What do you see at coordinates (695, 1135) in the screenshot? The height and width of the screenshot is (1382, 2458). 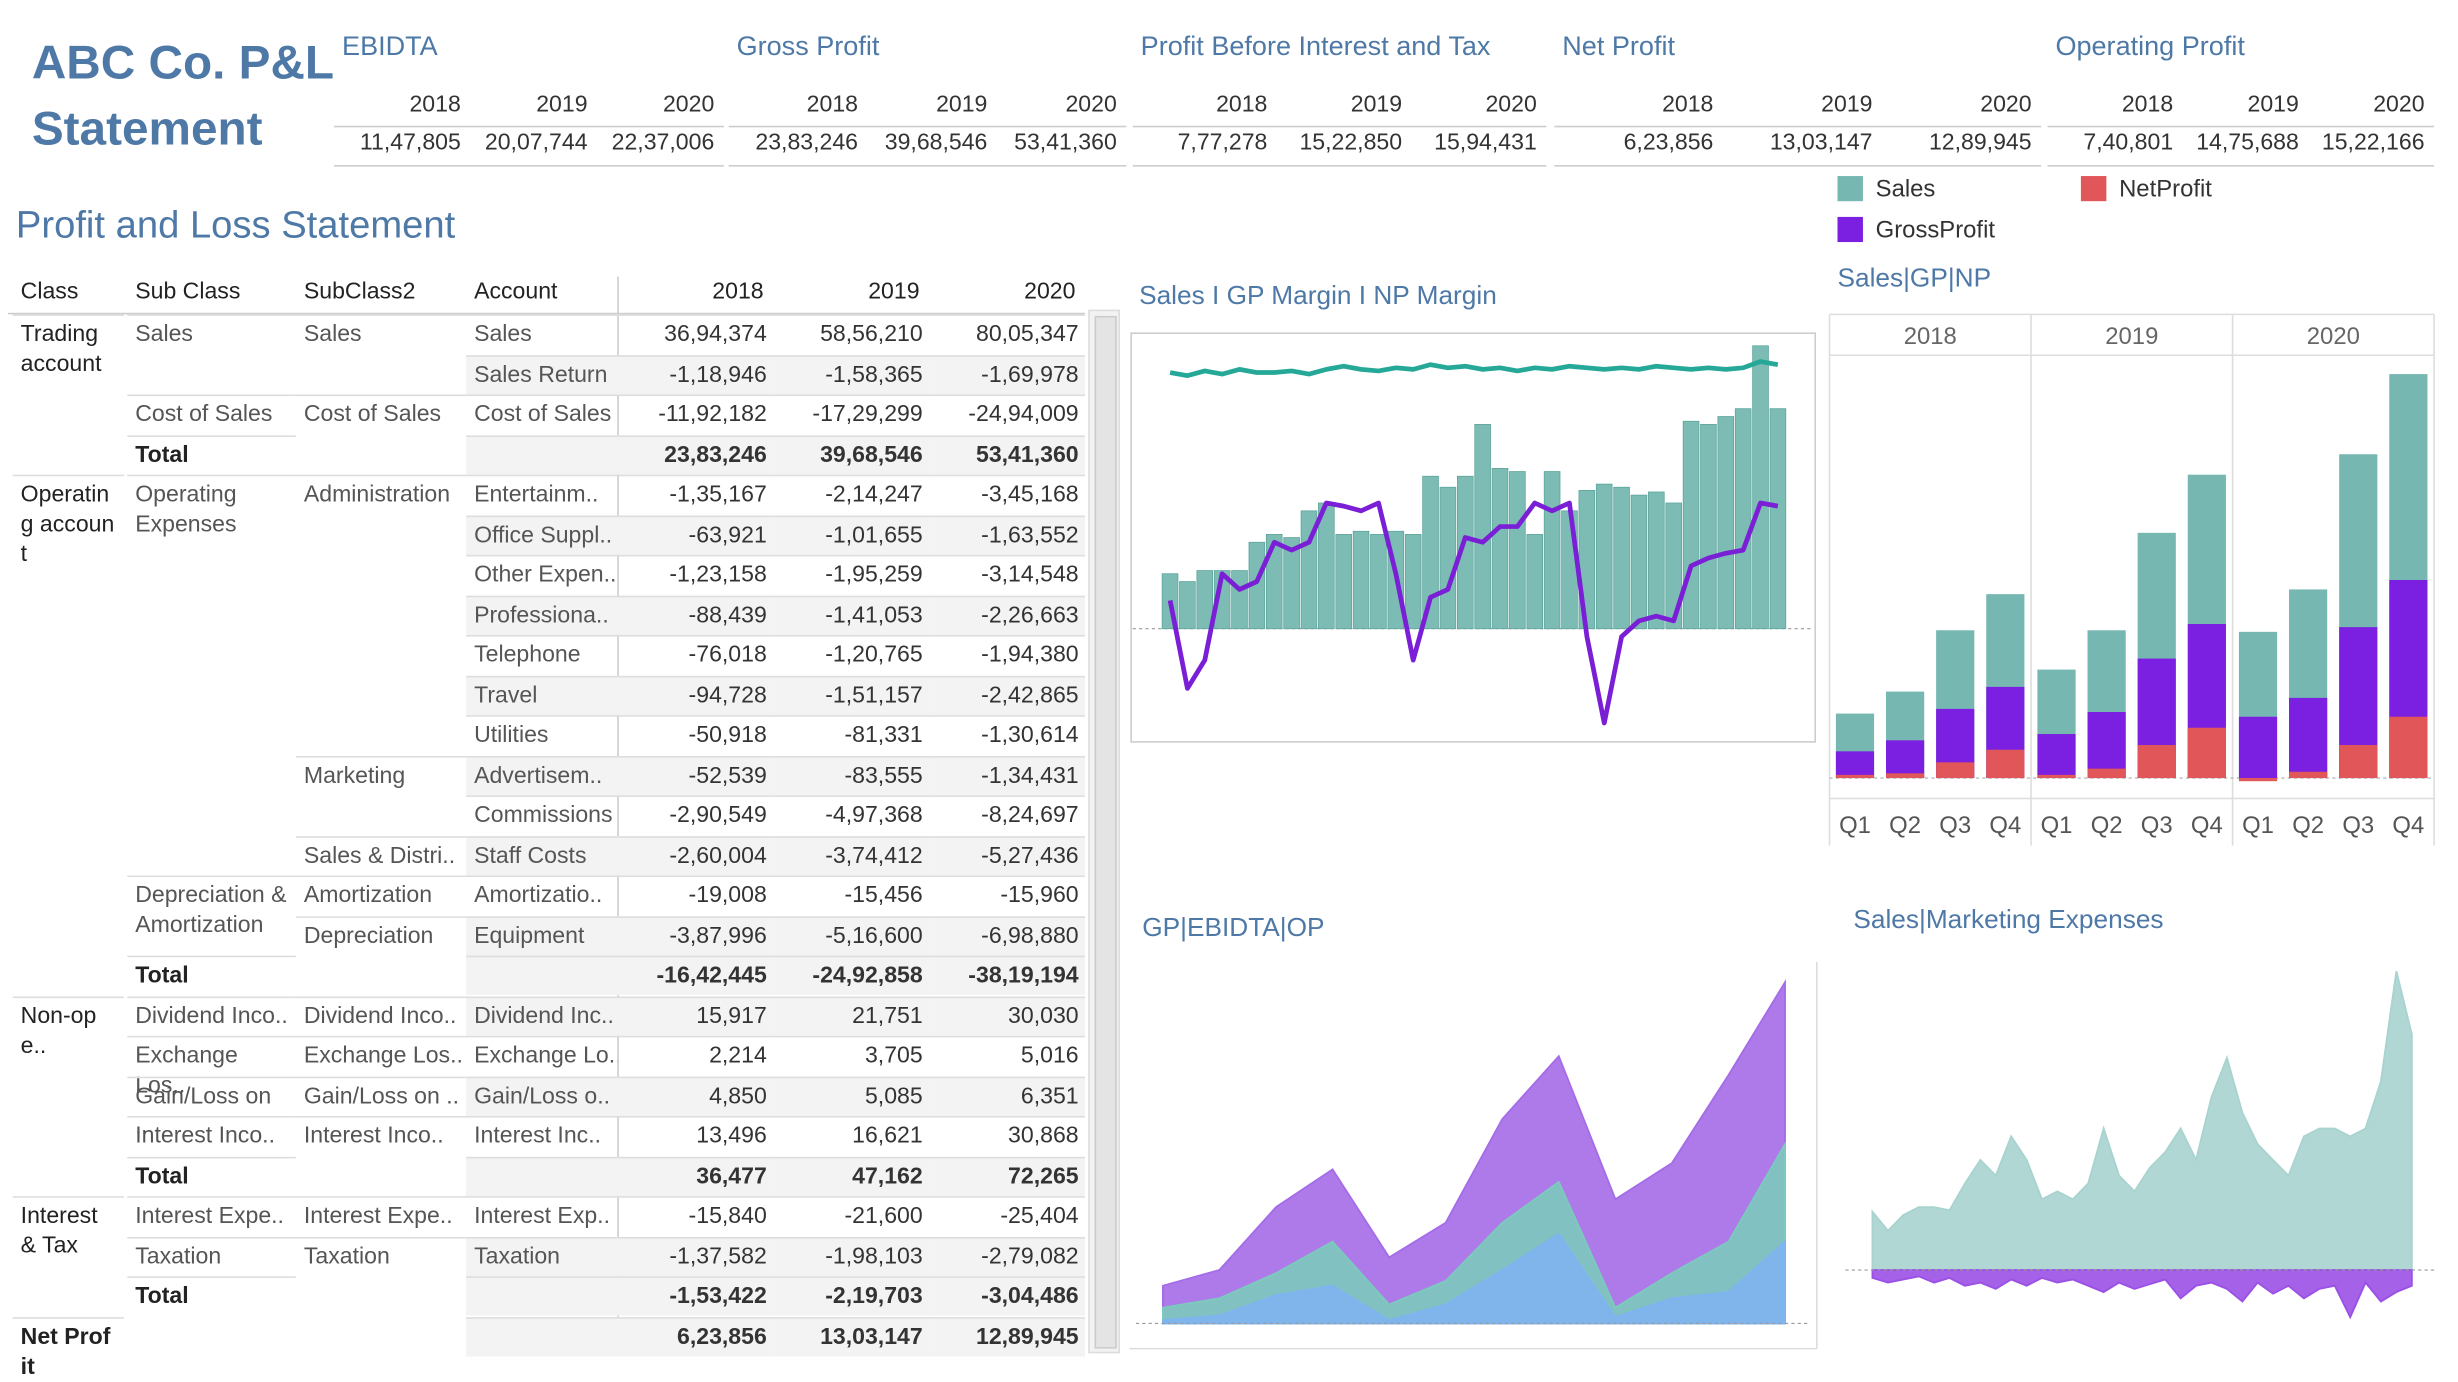 I see `table-value: 13,496` at bounding box center [695, 1135].